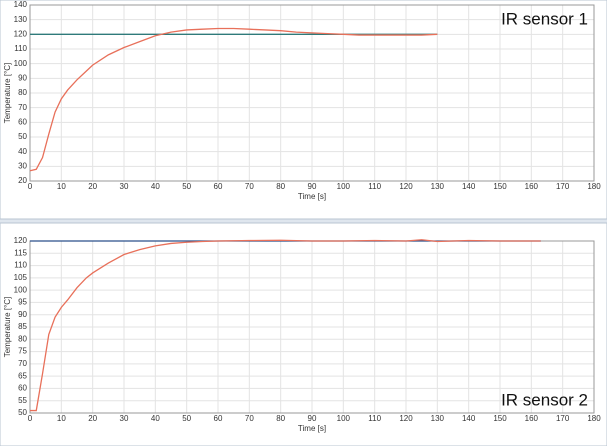 The height and width of the screenshot is (446, 607). I want to click on y-tick-label: 75, so click(22, 351).